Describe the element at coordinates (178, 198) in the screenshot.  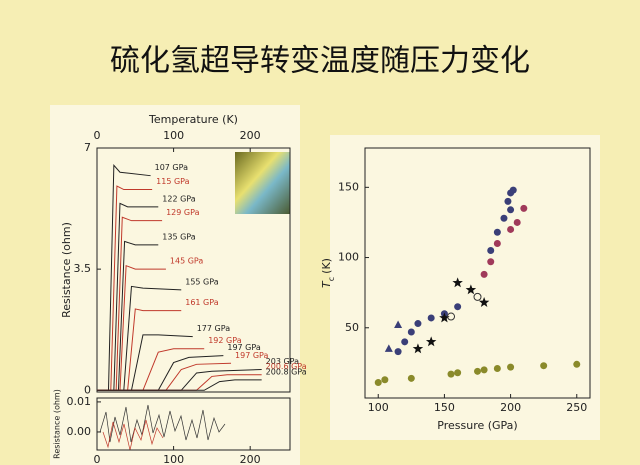
I see `curve-label: 122 GPa` at that location.